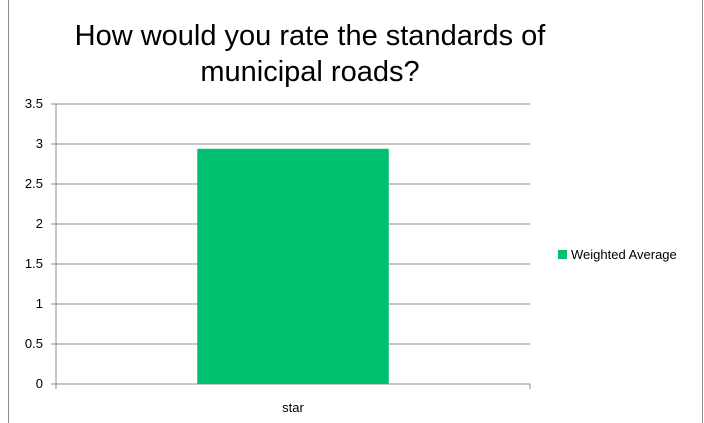 This screenshot has width=704, height=423. What do you see at coordinates (562, 254) in the screenshot?
I see `legend-swatch` at bounding box center [562, 254].